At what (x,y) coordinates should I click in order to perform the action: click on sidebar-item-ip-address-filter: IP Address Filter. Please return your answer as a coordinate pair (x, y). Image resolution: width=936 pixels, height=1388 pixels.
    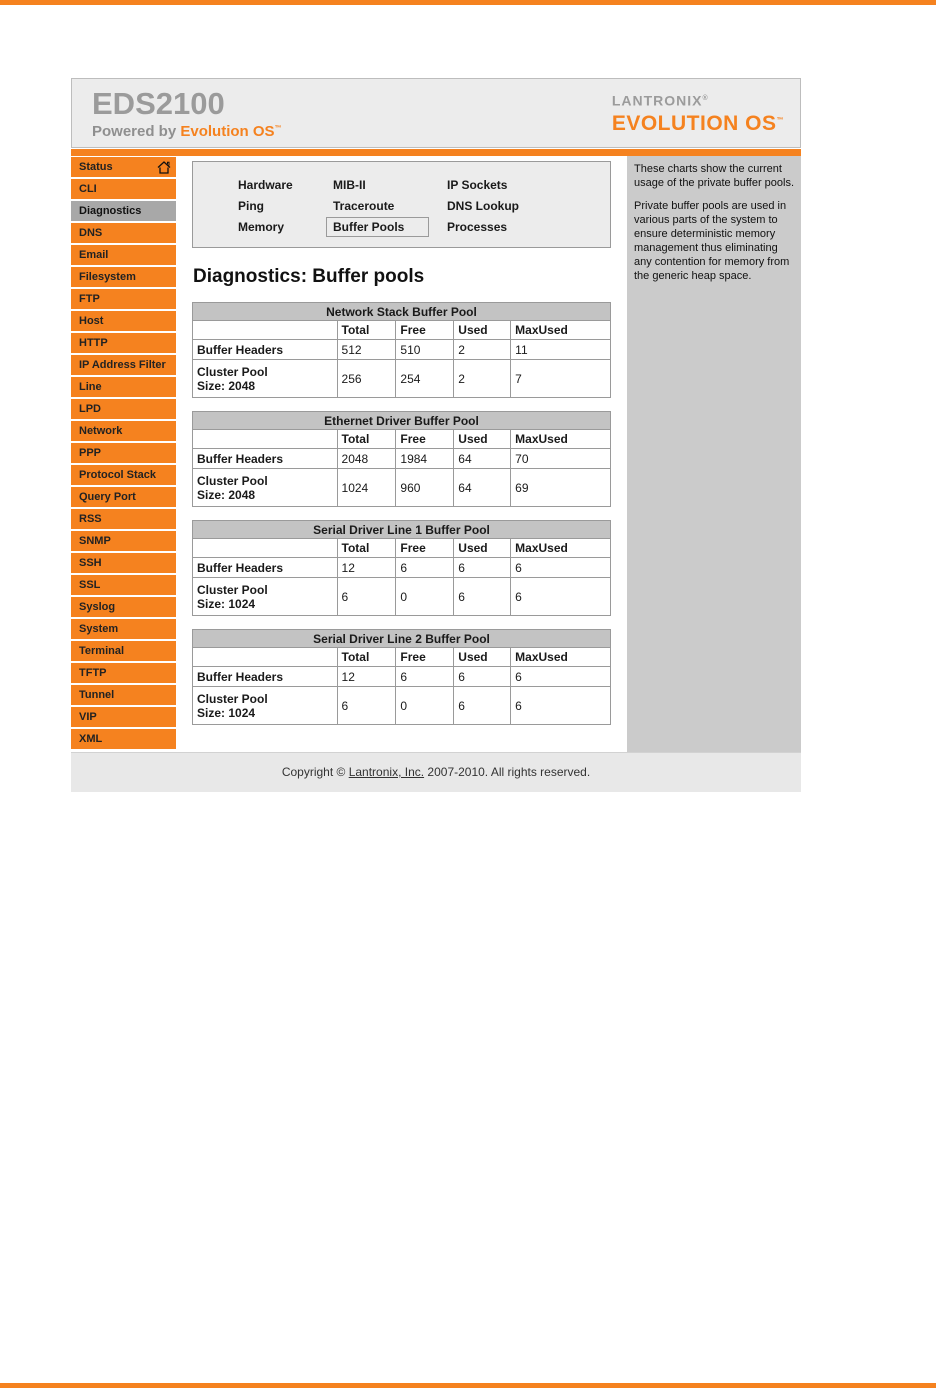
    Looking at the image, I should click on (123, 365).